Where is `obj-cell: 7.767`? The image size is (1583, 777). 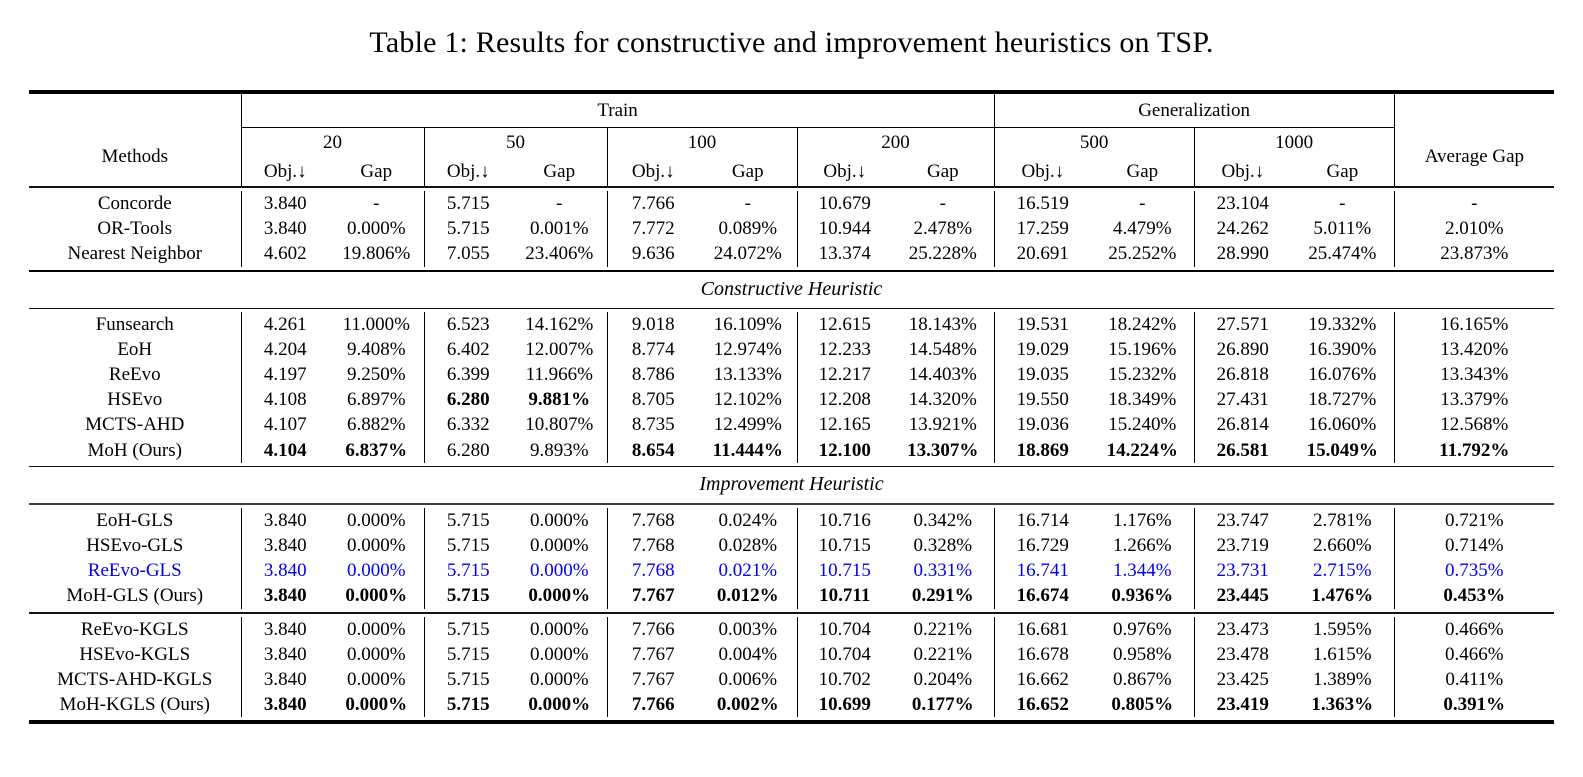
obj-cell: 7.767 is located at coordinates (653, 654).